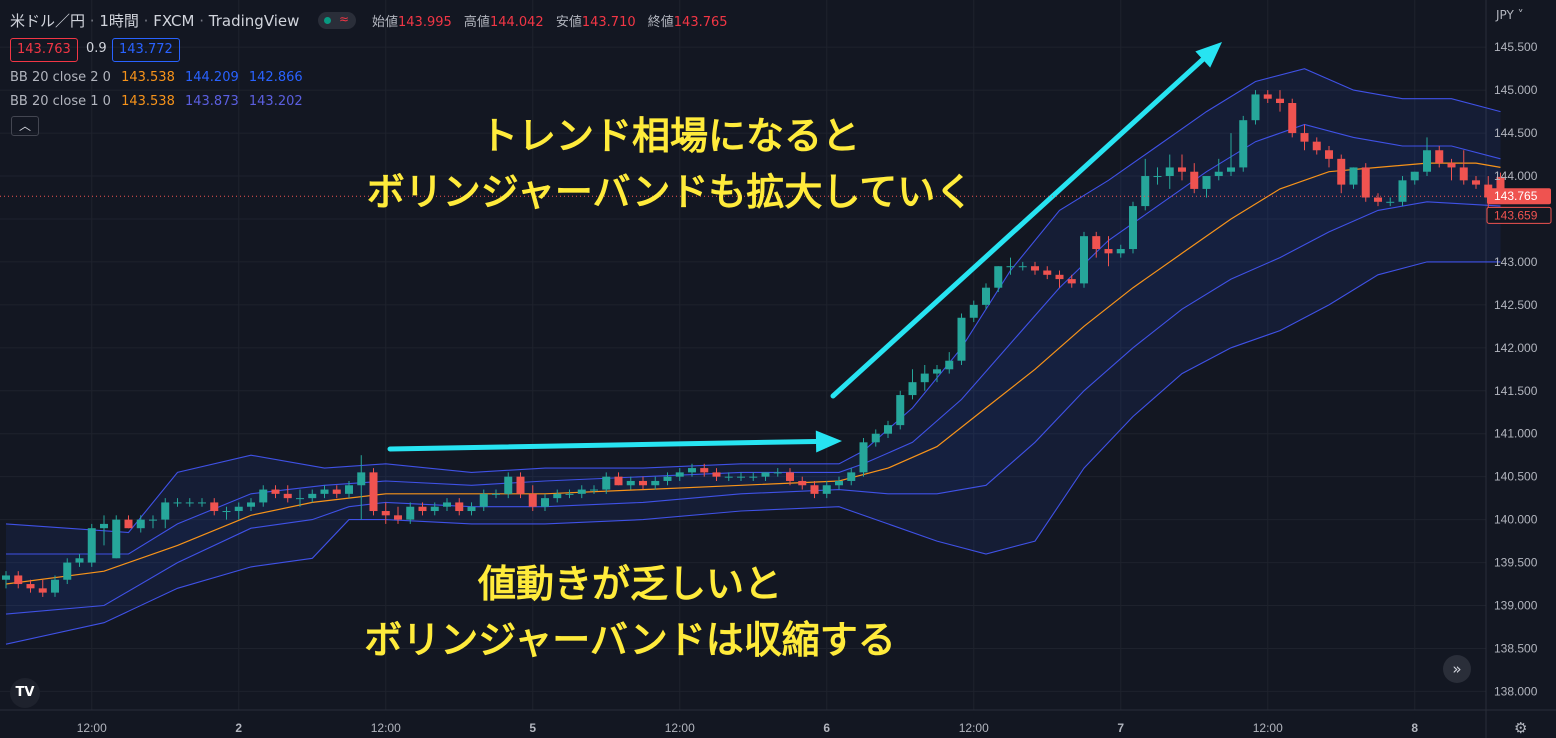  I want to click on annotation-bottom: 値動きが乏しいと ボリンジャーバンドは収縮する, so click(630, 612).